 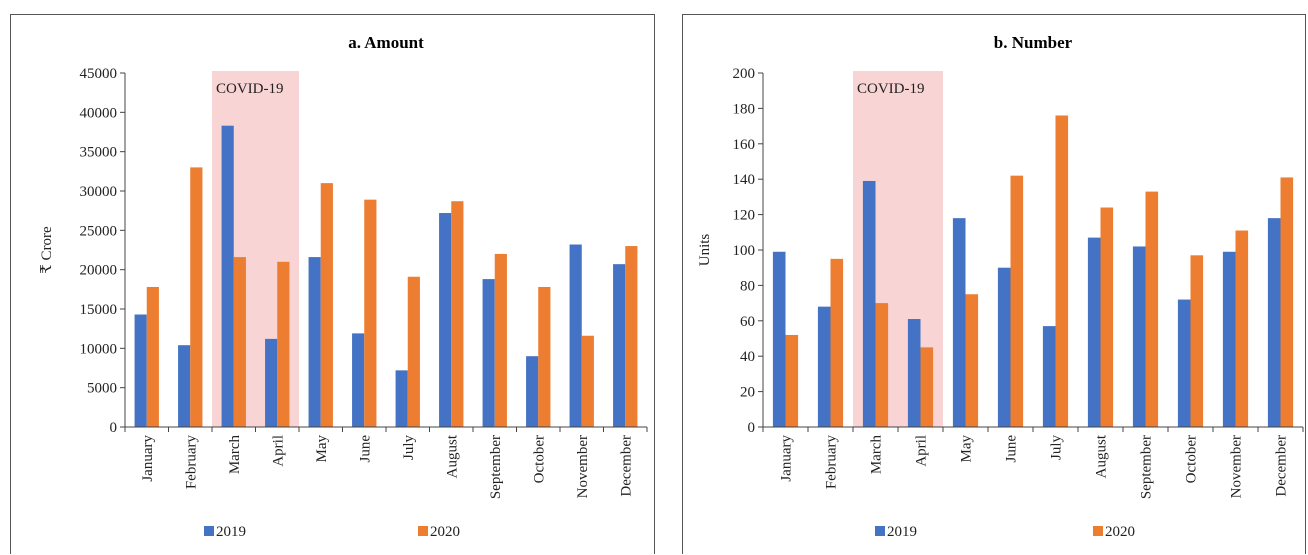 What do you see at coordinates (744, 109) in the screenshot?
I see `y-tick-label: 180` at bounding box center [744, 109].